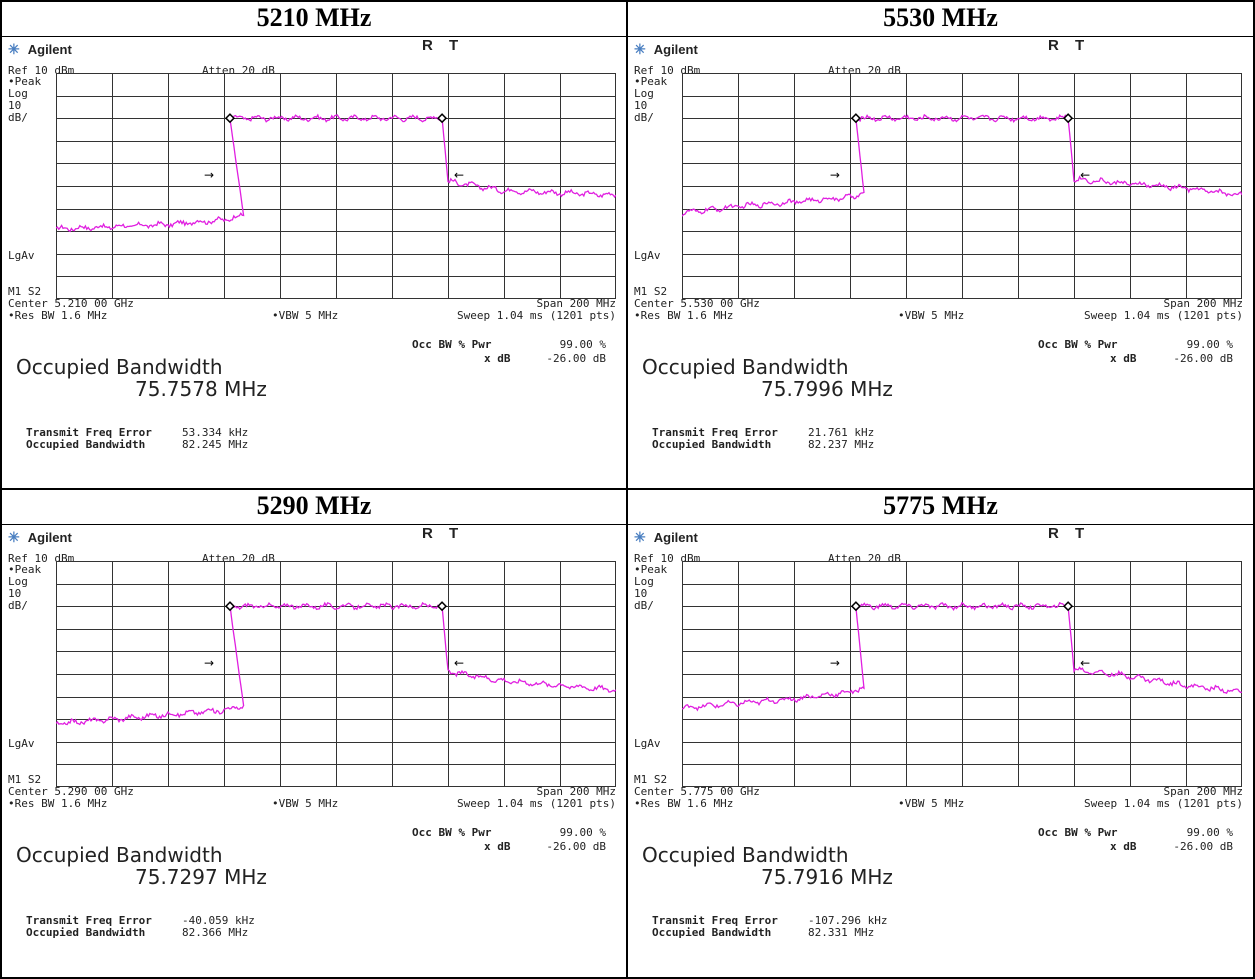  I want to click on panel-title: 5775 MHz, so click(940, 505).